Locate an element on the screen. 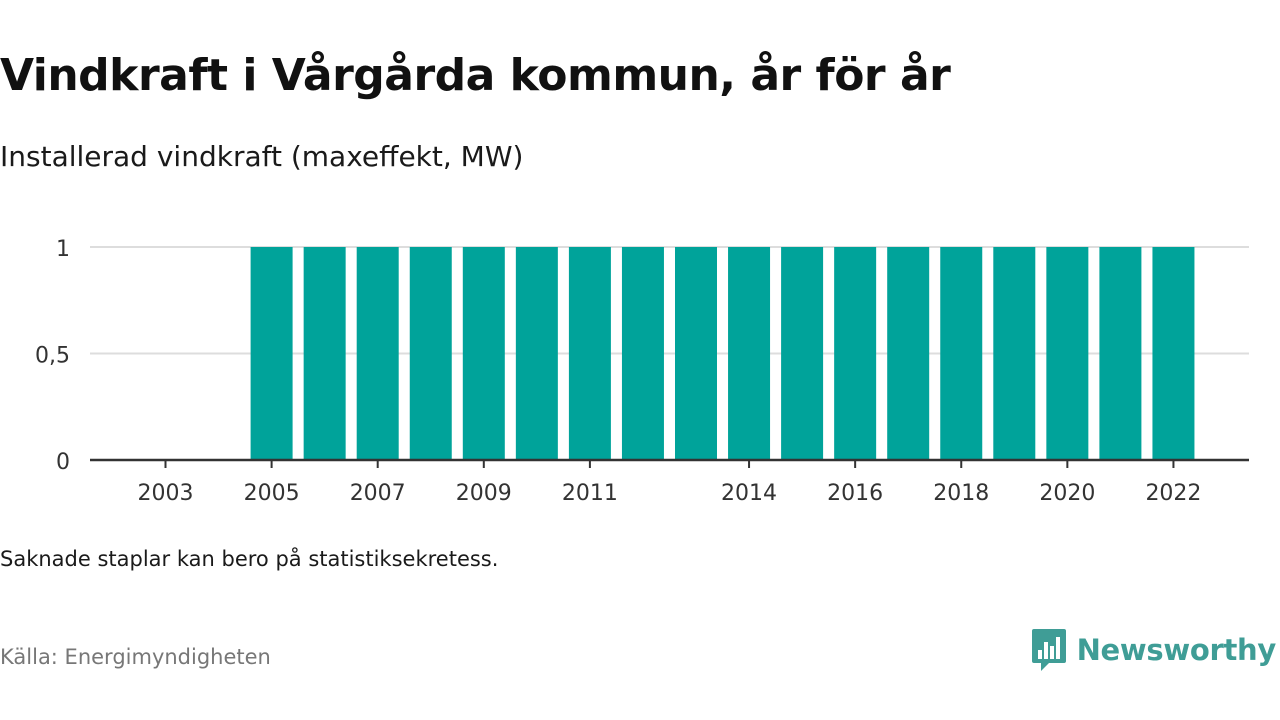  x-tick-label: 2018 is located at coordinates (961, 493).